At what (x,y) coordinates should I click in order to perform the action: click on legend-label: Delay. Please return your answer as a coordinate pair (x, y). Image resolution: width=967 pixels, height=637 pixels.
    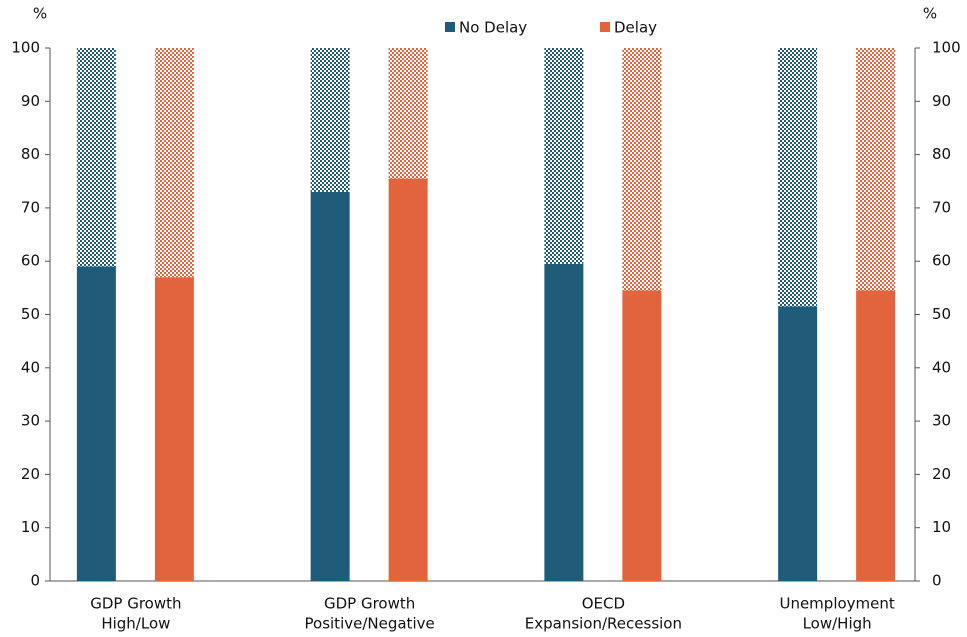
    Looking at the image, I should click on (635, 28).